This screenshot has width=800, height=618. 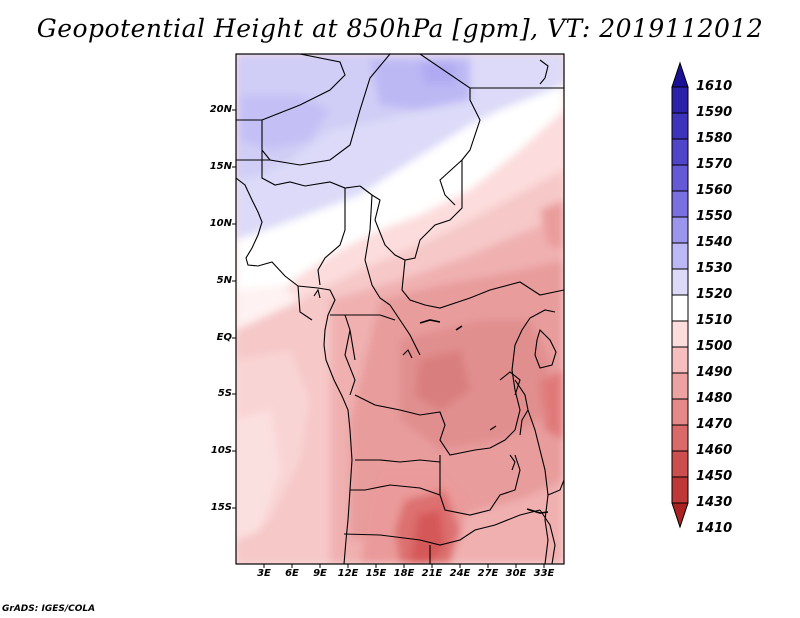 I want to click on colorbar-label: 1430, so click(x=714, y=502).